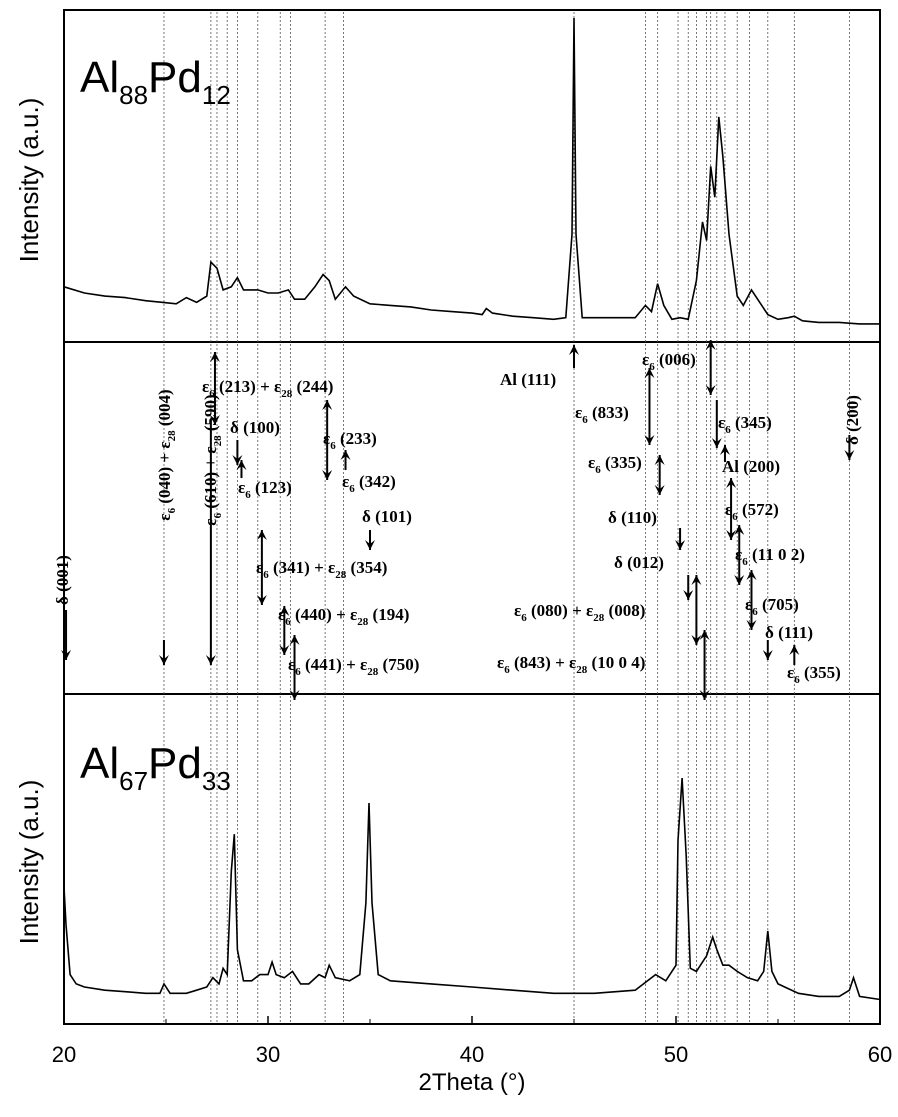 Image resolution: width=898 pixels, height=1117 pixels. What do you see at coordinates (387, 516) in the screenshot?
I see `annotation-label: δ (101)` at bounding box center [387, 516].